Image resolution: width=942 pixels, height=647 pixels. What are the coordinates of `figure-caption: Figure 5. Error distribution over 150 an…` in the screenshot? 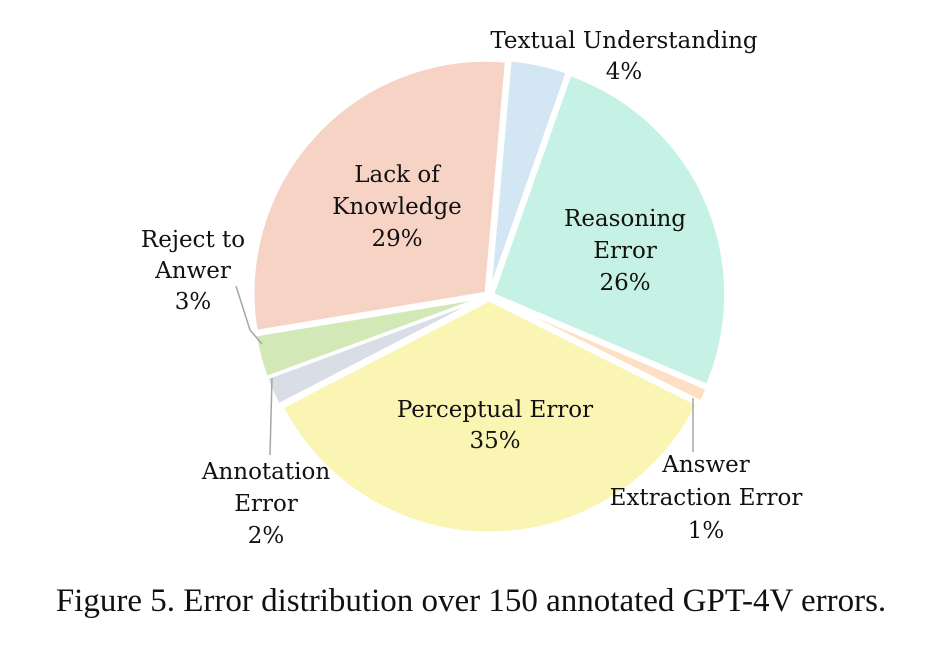 It's located at (471, 601).